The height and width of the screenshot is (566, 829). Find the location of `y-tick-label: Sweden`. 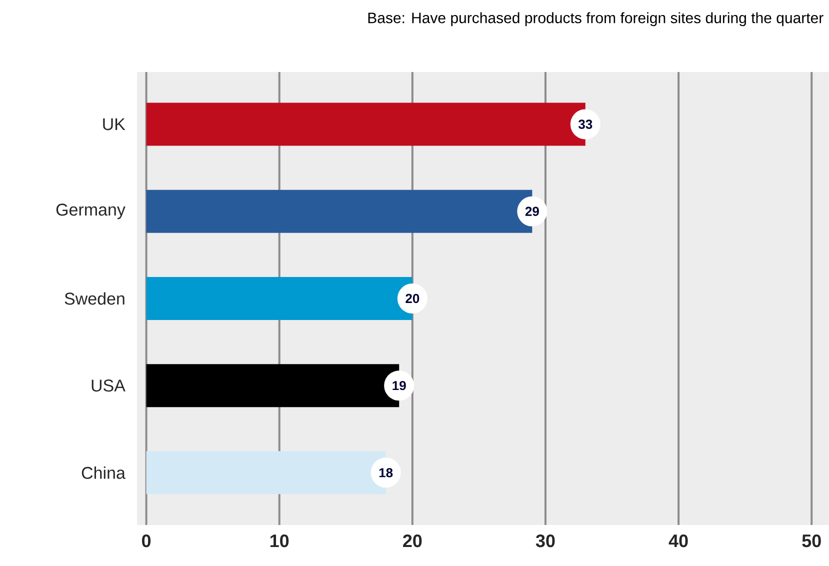

y-tick-label: Sweden is located at coordinates (94, 298).